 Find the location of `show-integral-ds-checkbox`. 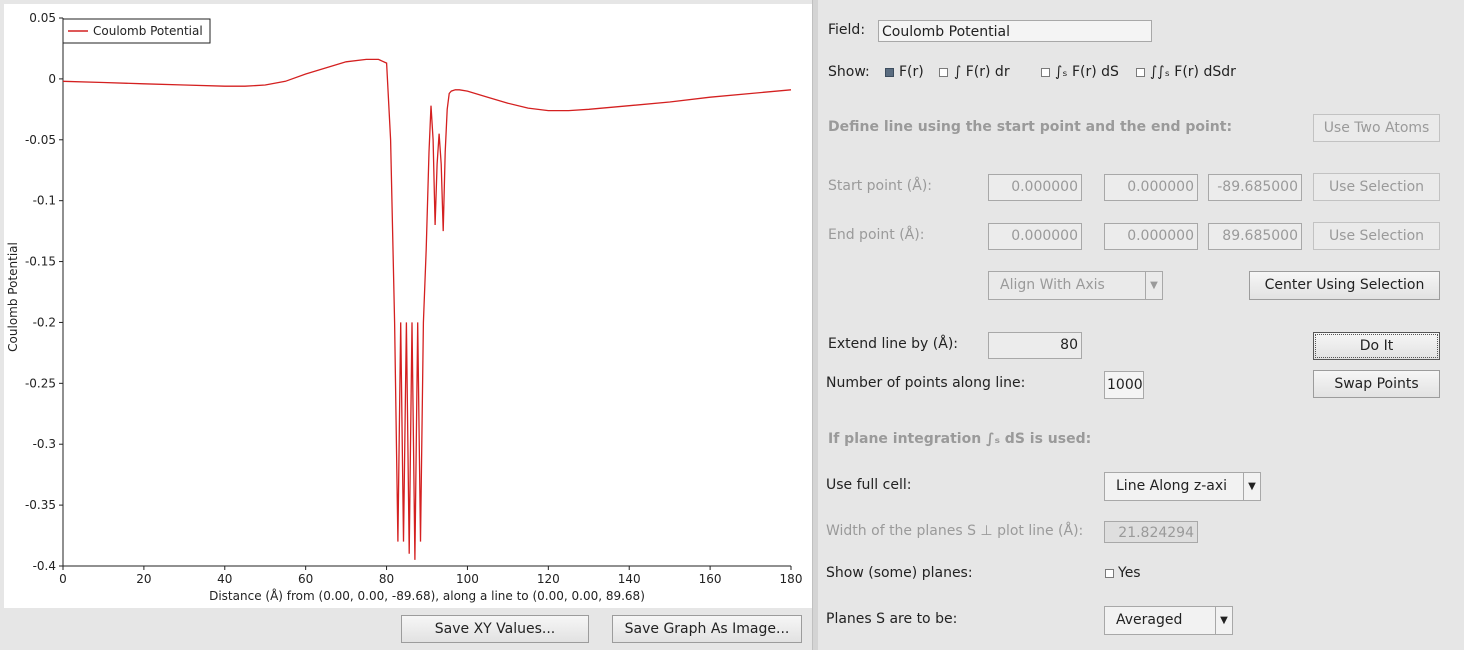

show-integral-ds-checkbox is located at coordinates (1045, 72).